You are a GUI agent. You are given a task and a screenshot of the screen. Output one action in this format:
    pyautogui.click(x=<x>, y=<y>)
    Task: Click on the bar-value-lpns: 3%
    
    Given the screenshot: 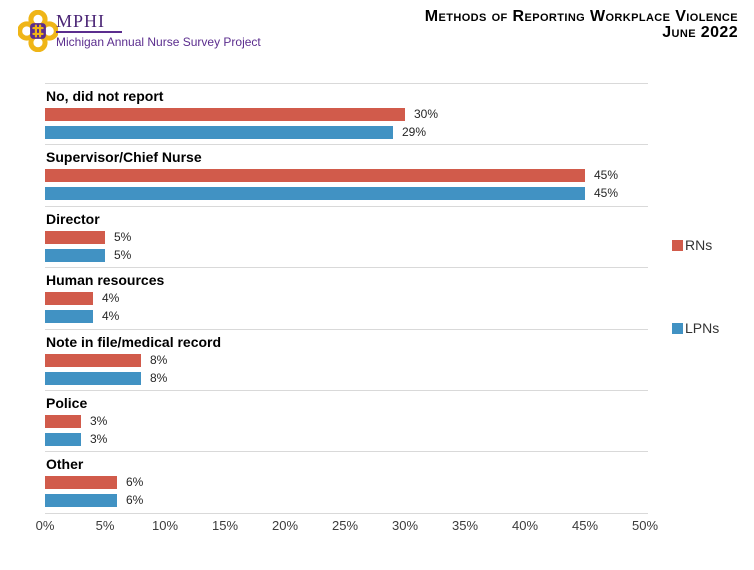 What is the action you would take?
    pyautogui.click(x=99, y=439)
    